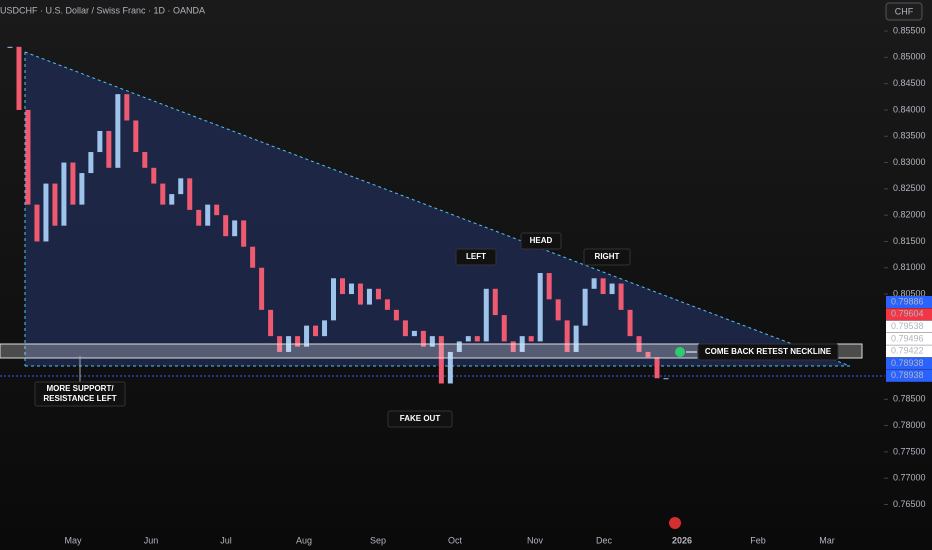 The width and height of the screenshot is (932, 550). What do you see at coordinates (226, 540) in the screenshot?
I see `x-label: Jul` at bounding box center [226, 540].